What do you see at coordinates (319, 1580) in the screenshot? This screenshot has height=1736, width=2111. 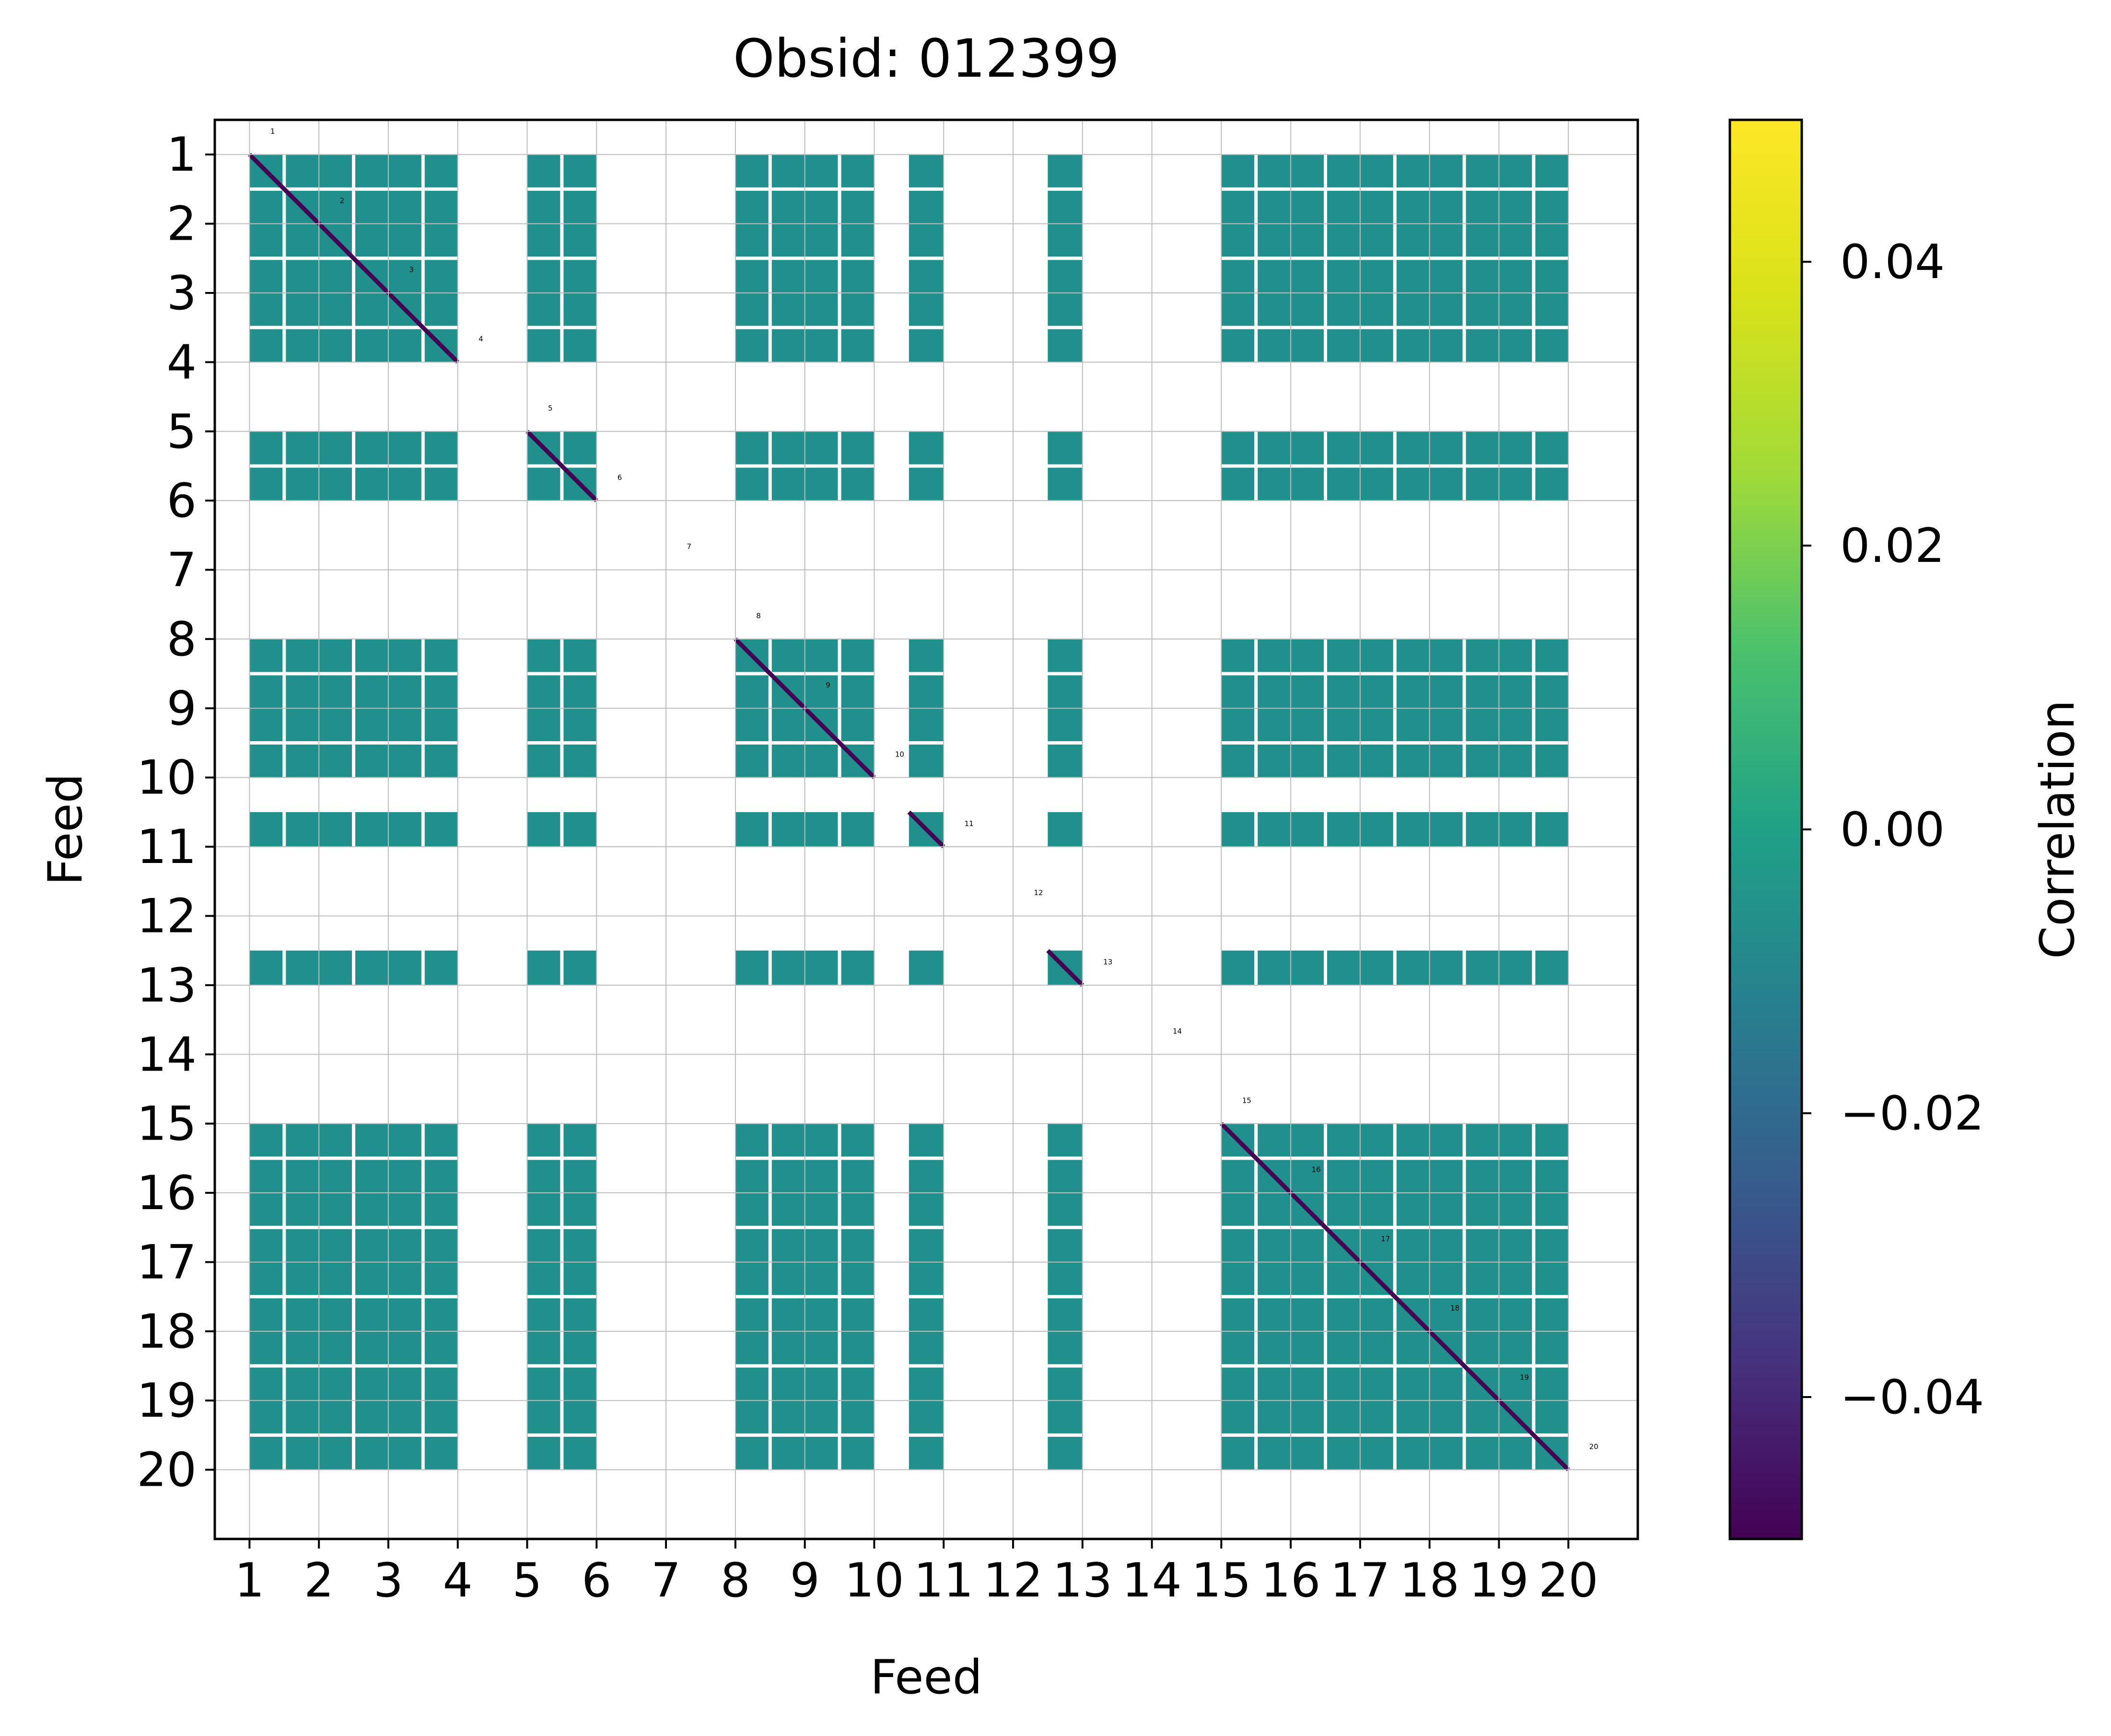 I see `x-tick-label: 2` at bounding box center [319, 1580].